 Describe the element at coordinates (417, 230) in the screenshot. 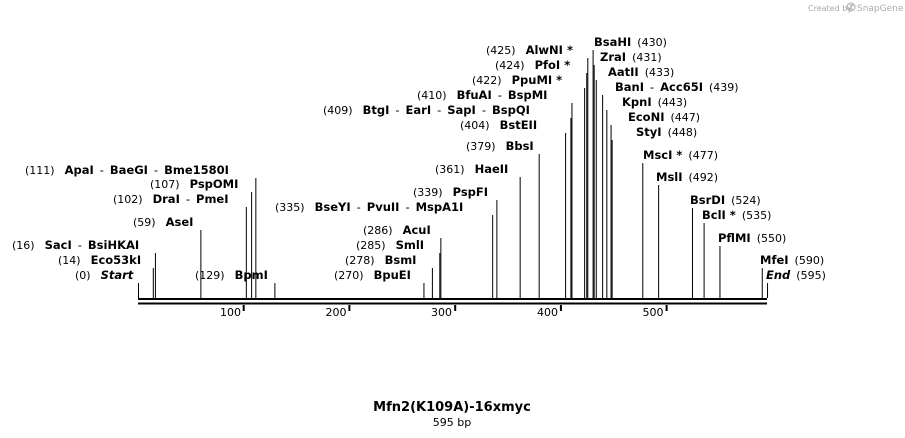

I see `site-enzyme-name: AcuI` at that location.